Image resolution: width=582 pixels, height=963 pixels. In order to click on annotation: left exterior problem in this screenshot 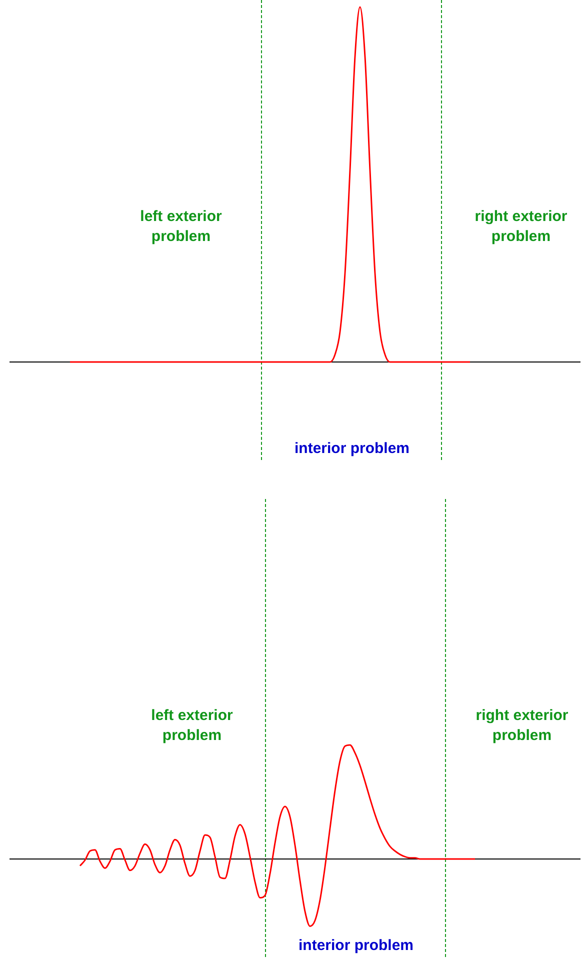, I will do `click(181, 227)`.